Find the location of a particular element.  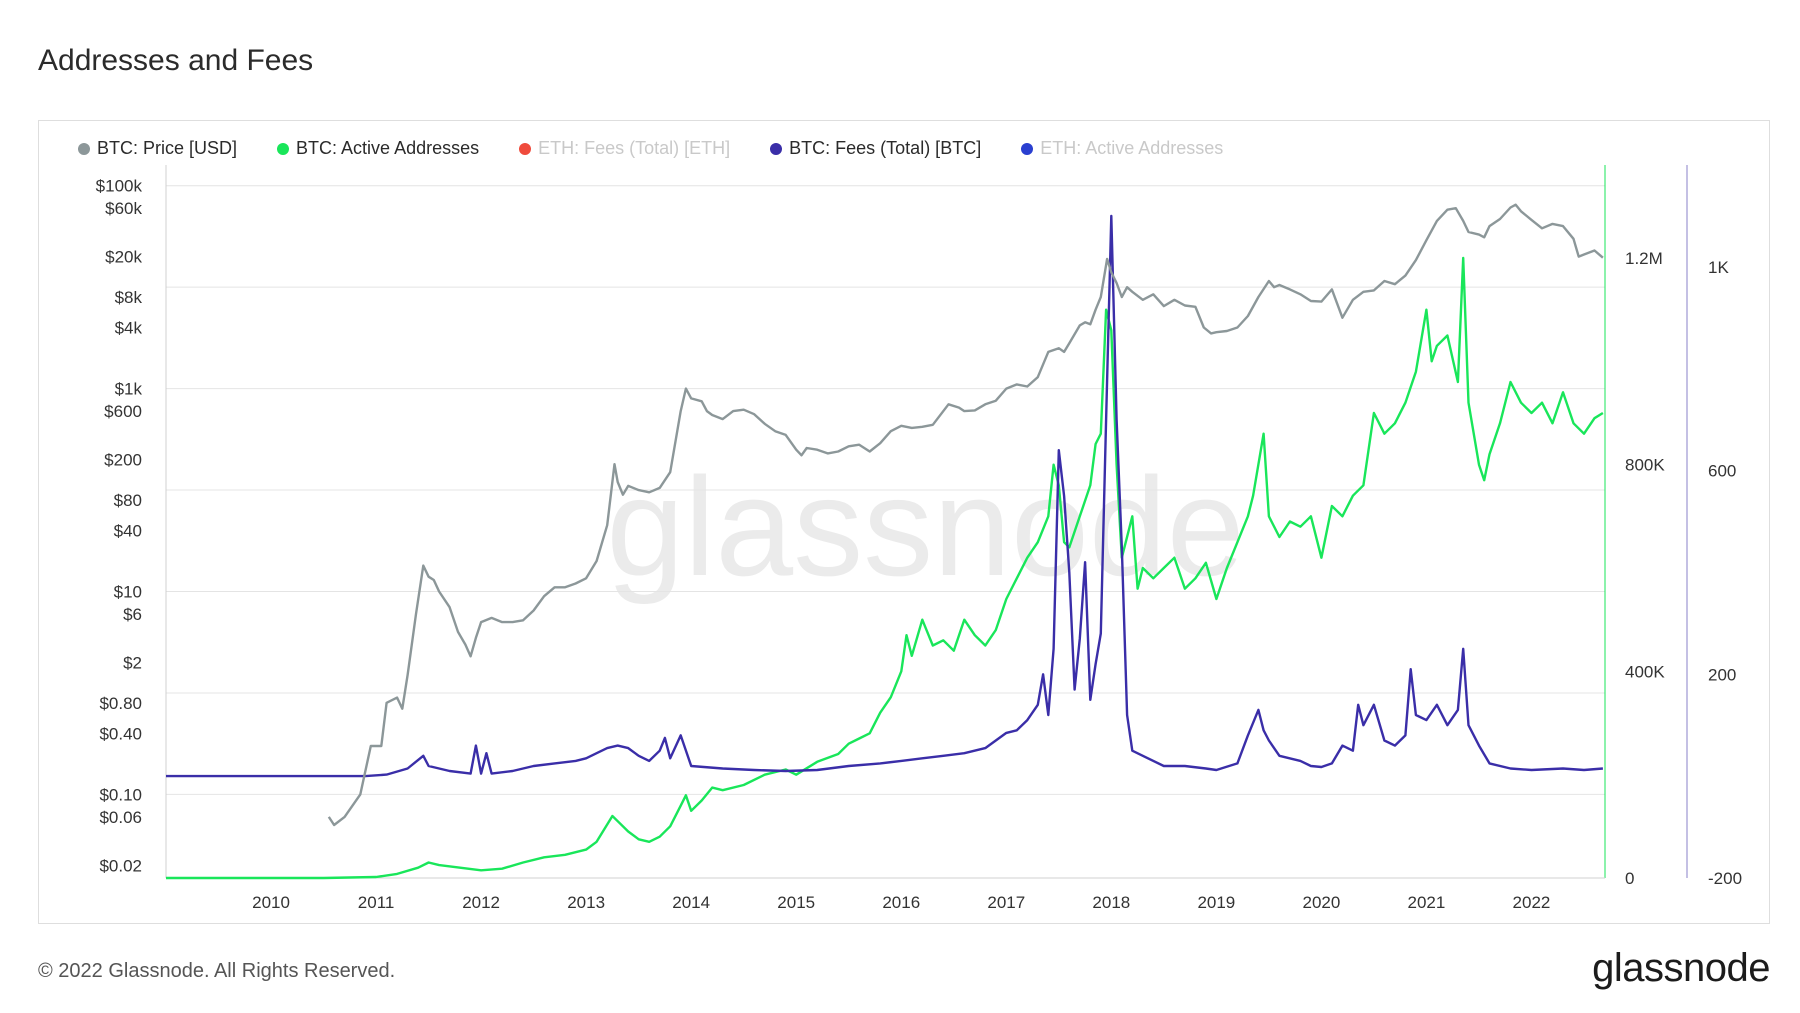

price-tick-label: $1k is located at coordinates (129, 389).